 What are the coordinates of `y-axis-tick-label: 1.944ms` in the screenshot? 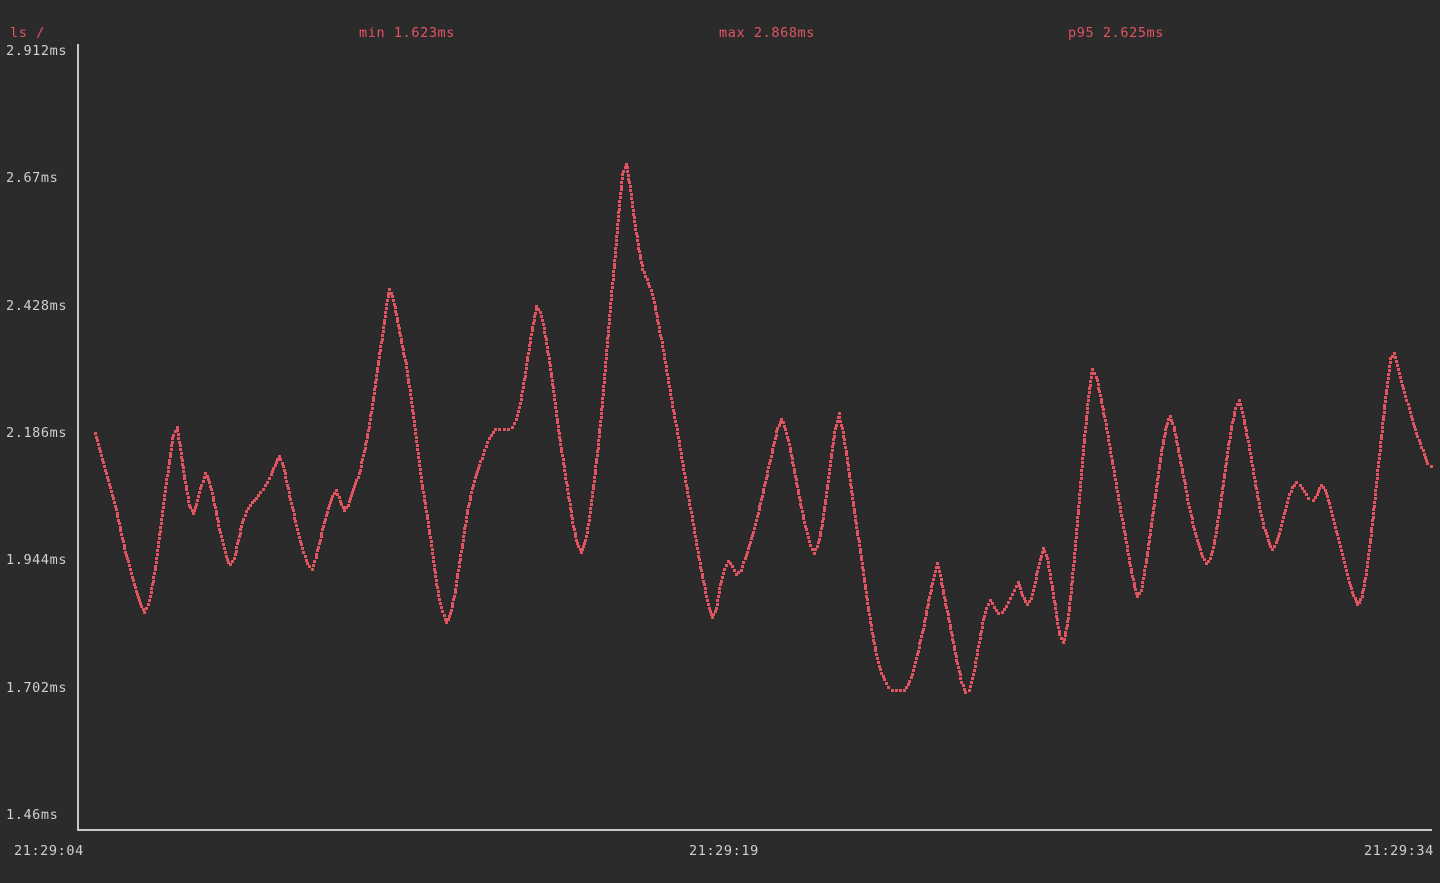 It's located at (37, 560).